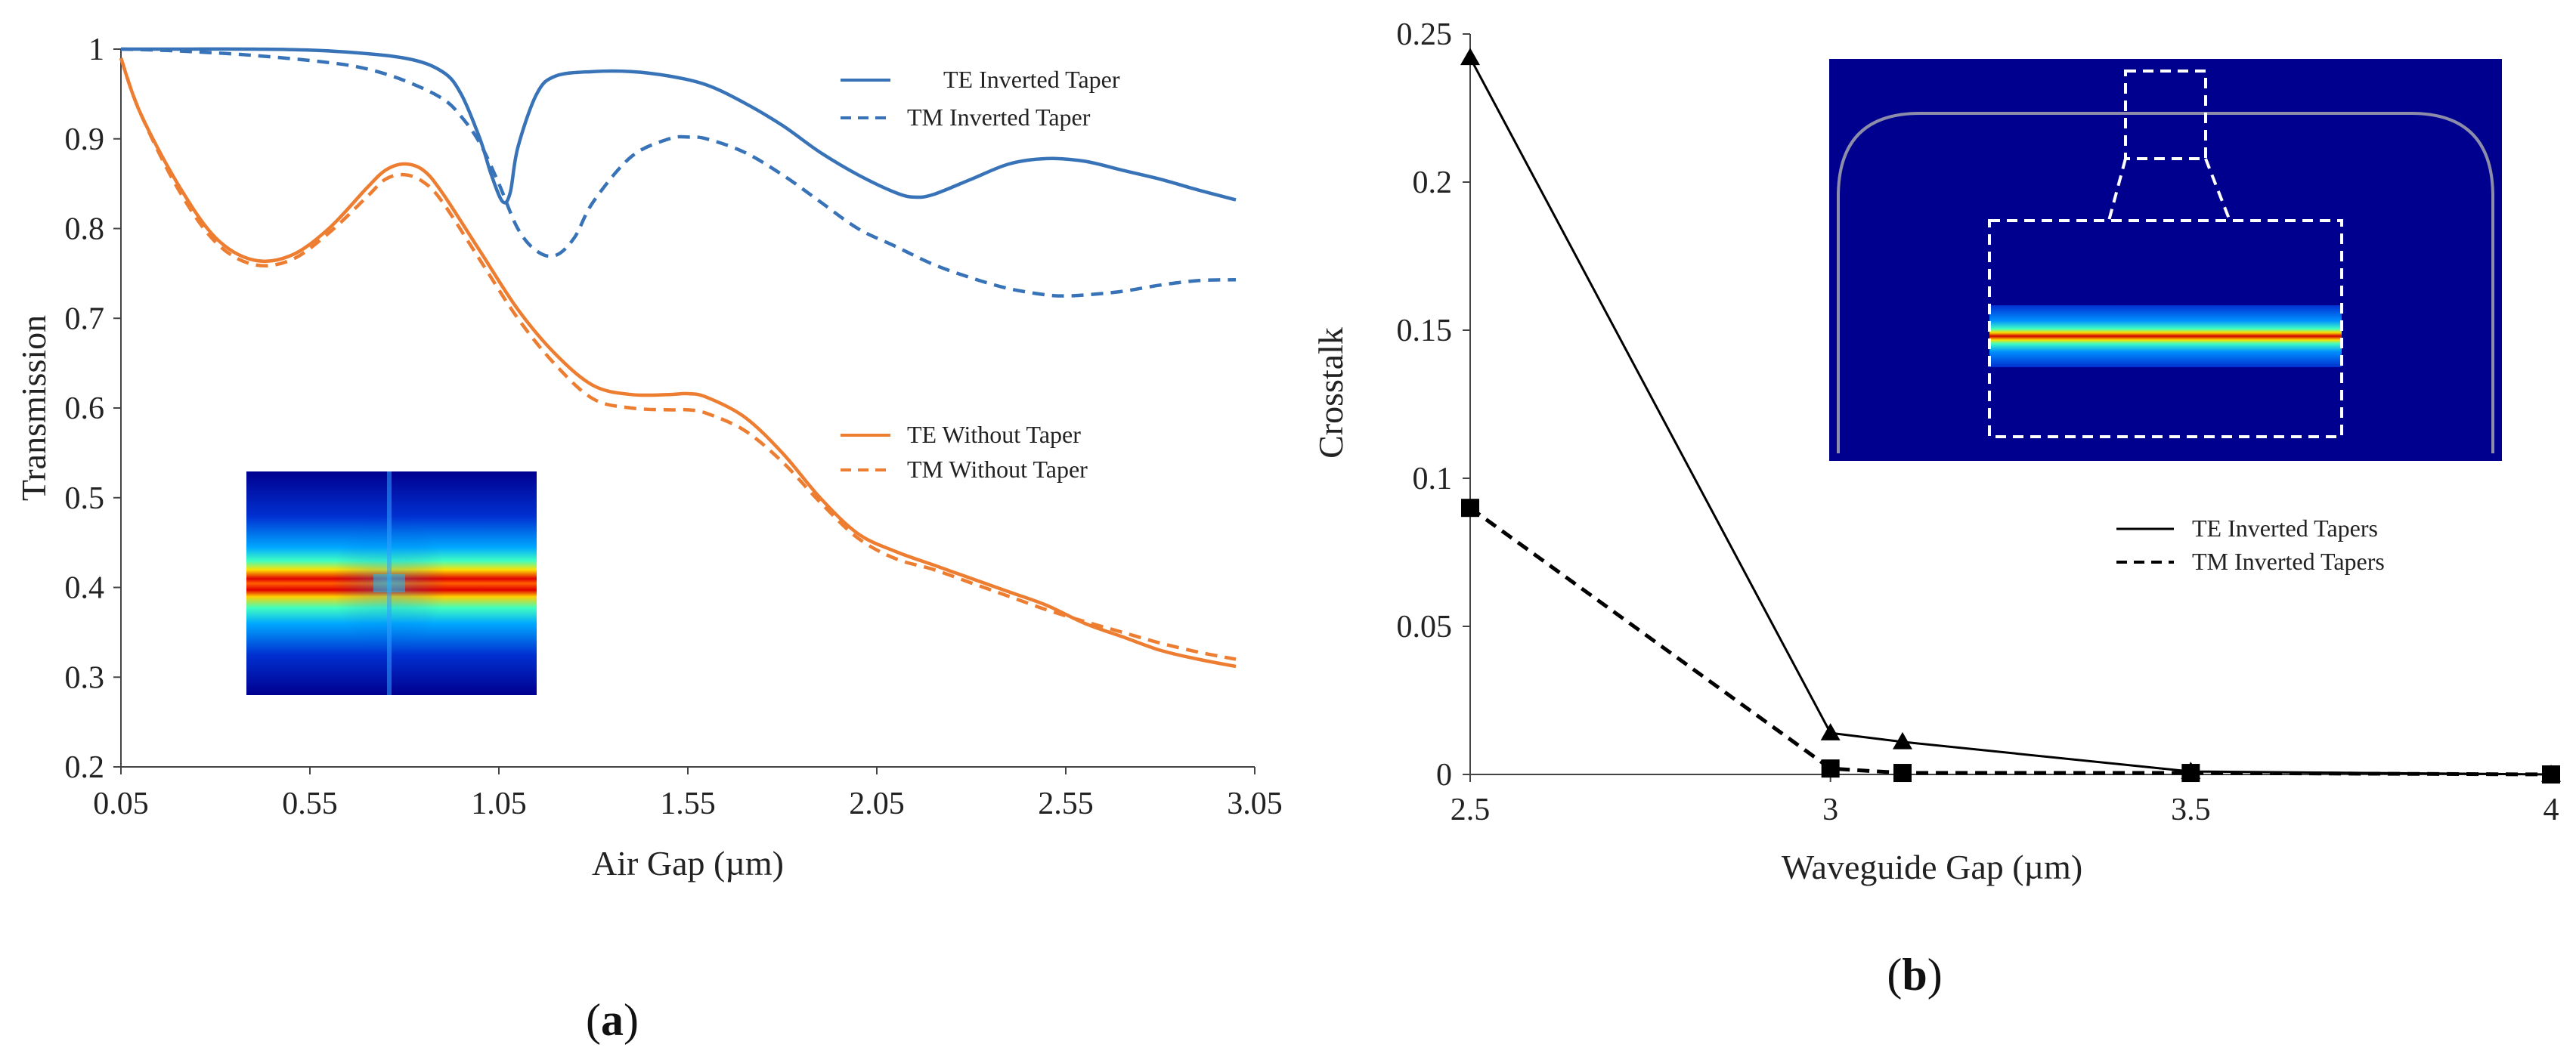 This screenshot has height=1054, width=2576. Describe the element at coordinates (1433, 479) in the screenshot. I see `b-y-tick-label: 0.1` at that location.